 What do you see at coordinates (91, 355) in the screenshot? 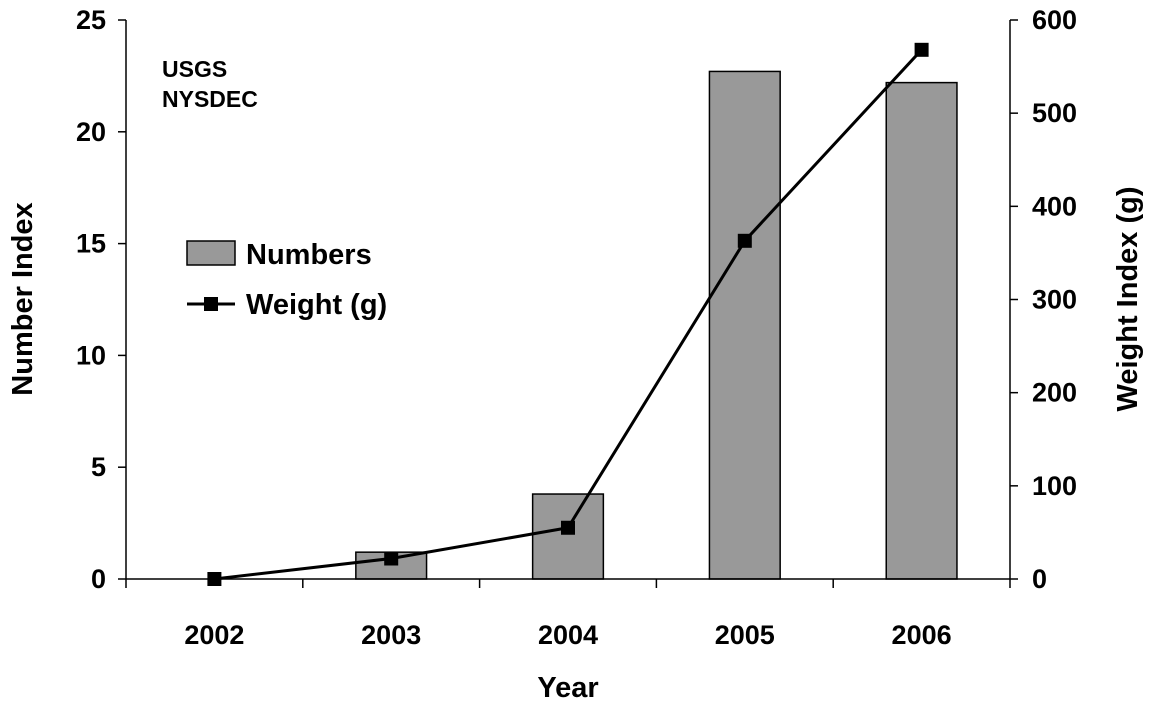
I see `y-tick-label: 10` at bounding box center [91, 355].